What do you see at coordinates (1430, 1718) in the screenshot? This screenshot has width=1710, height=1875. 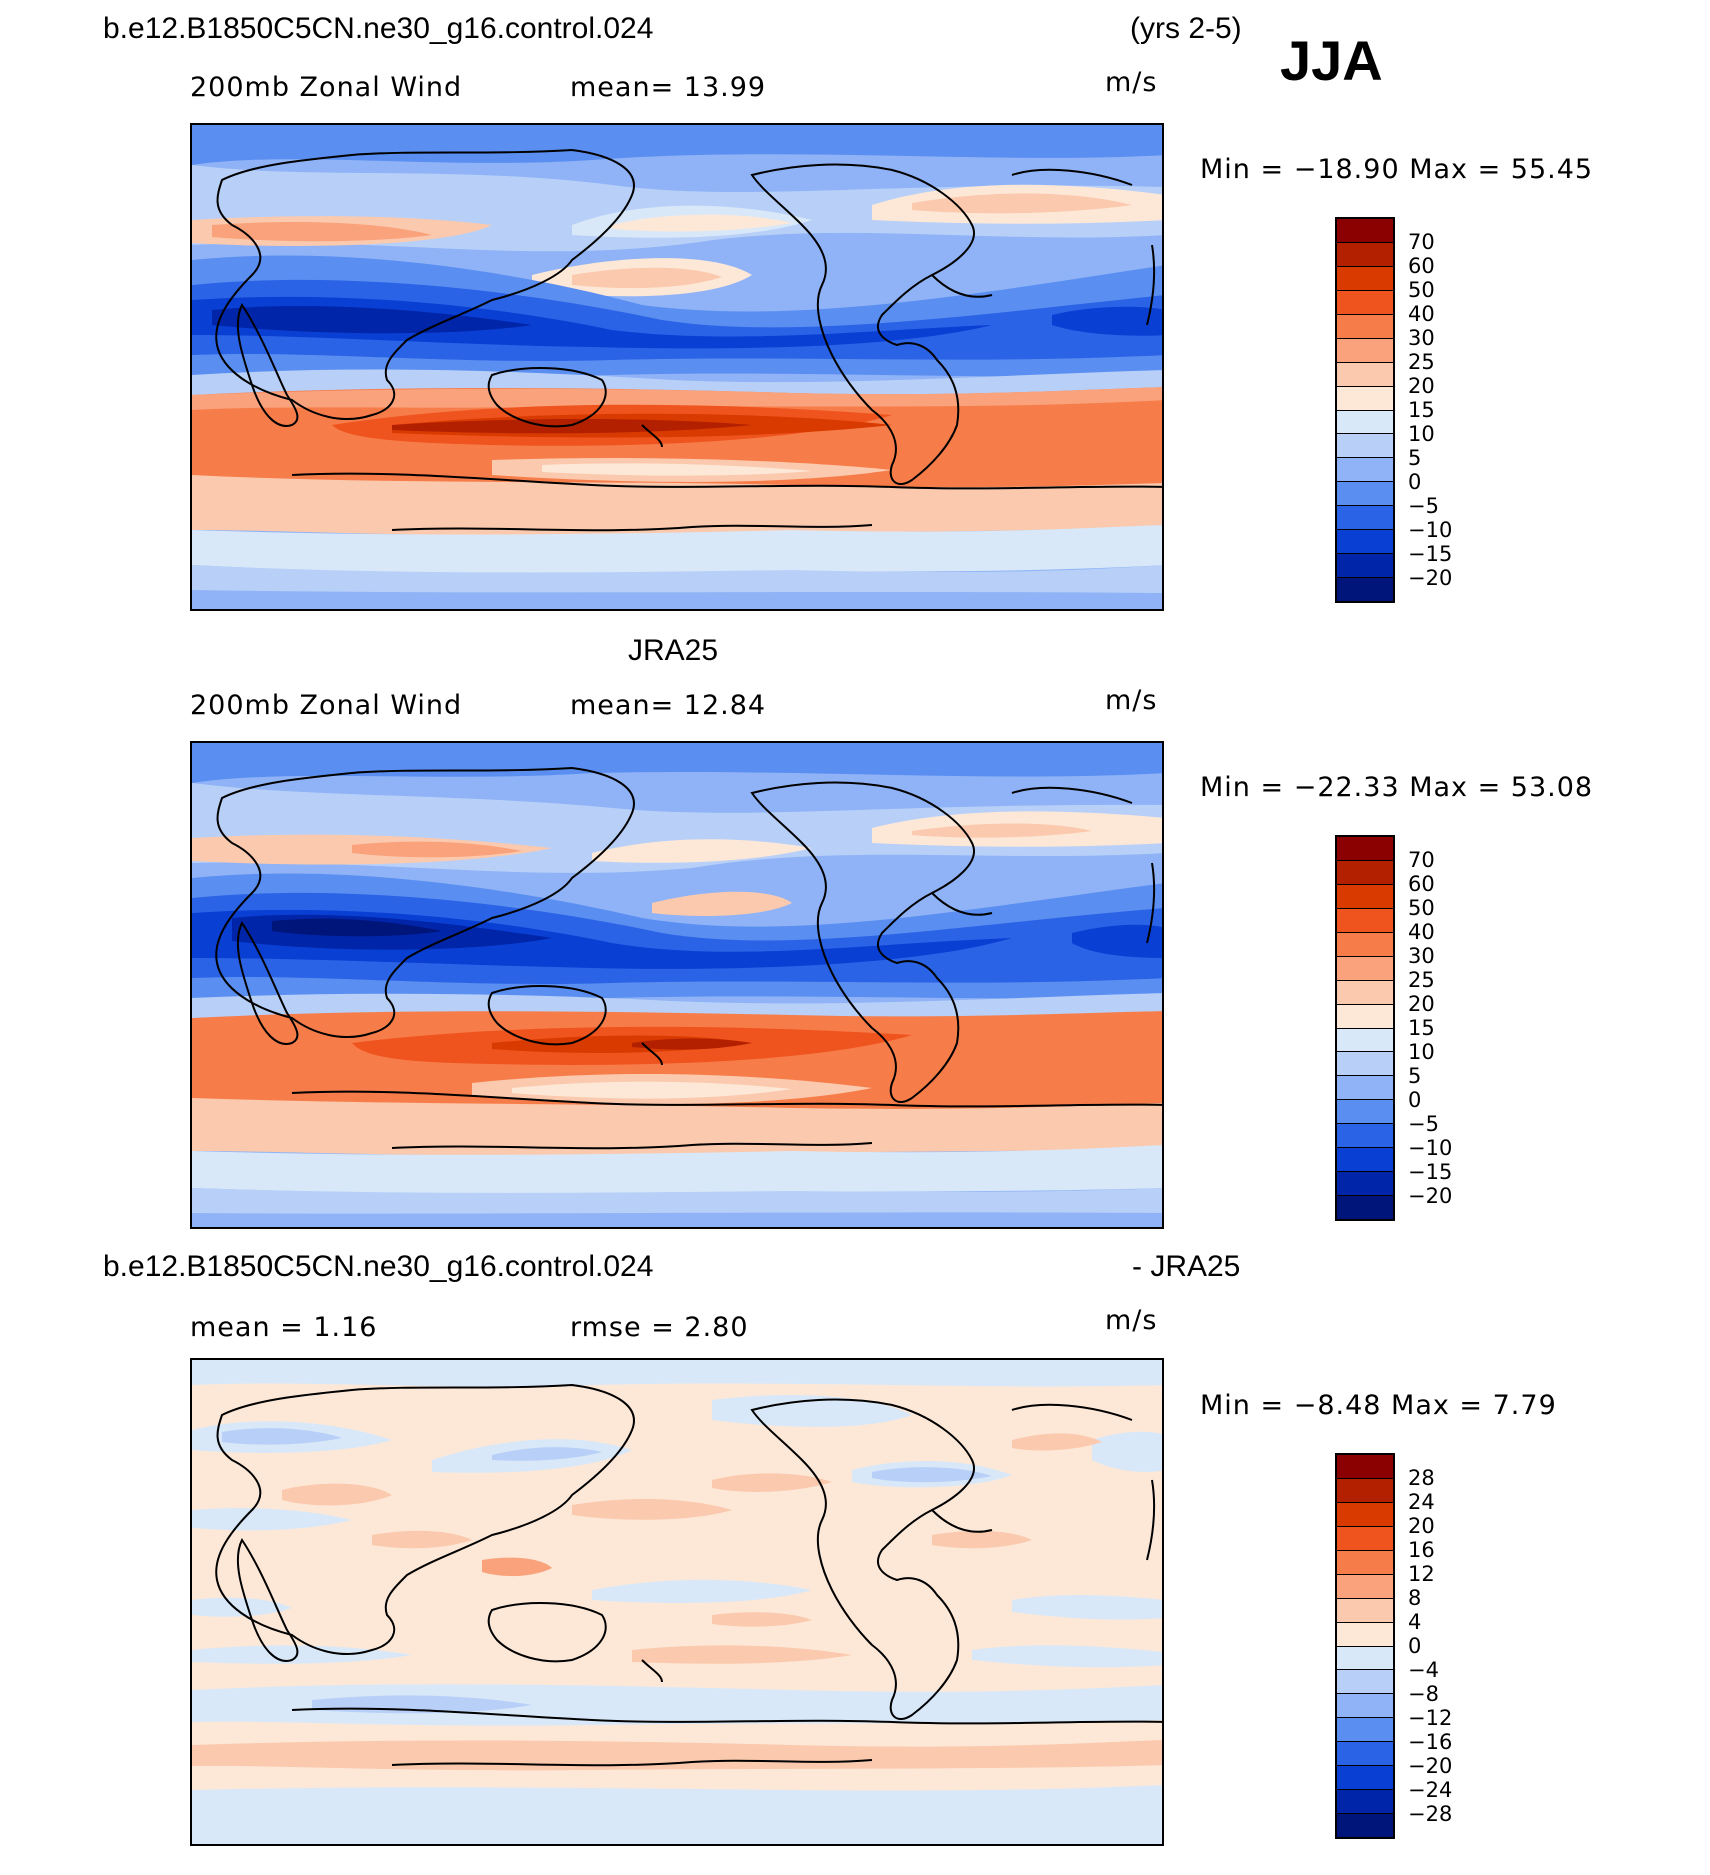 I see `colorbar-label: −12` at bounding box center [1430, 1718].